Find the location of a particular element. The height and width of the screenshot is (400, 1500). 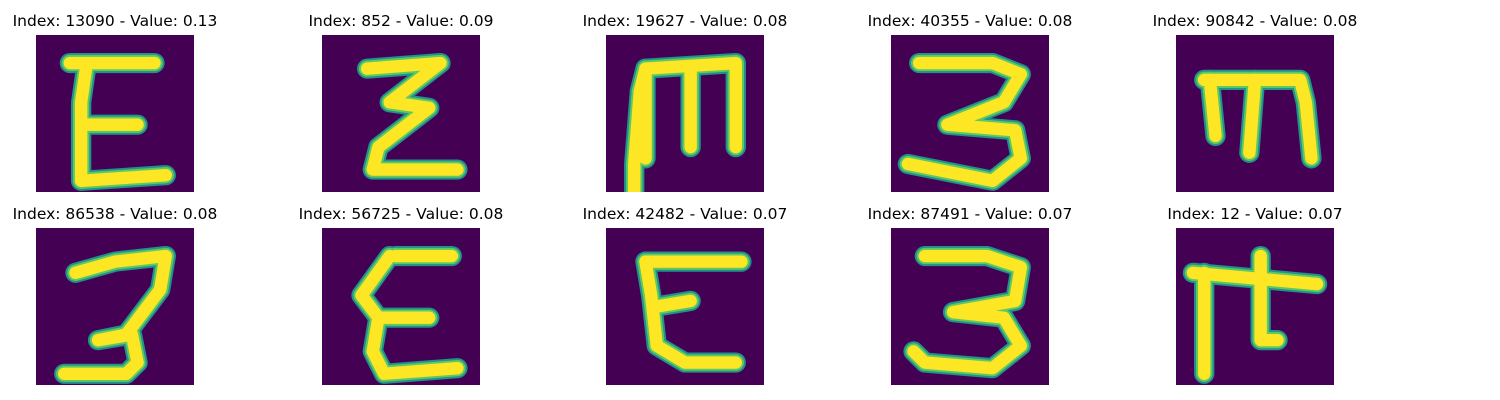

image-panel: Index: 90842 - Value: 0.08 is located at coordinates (1255, 96).